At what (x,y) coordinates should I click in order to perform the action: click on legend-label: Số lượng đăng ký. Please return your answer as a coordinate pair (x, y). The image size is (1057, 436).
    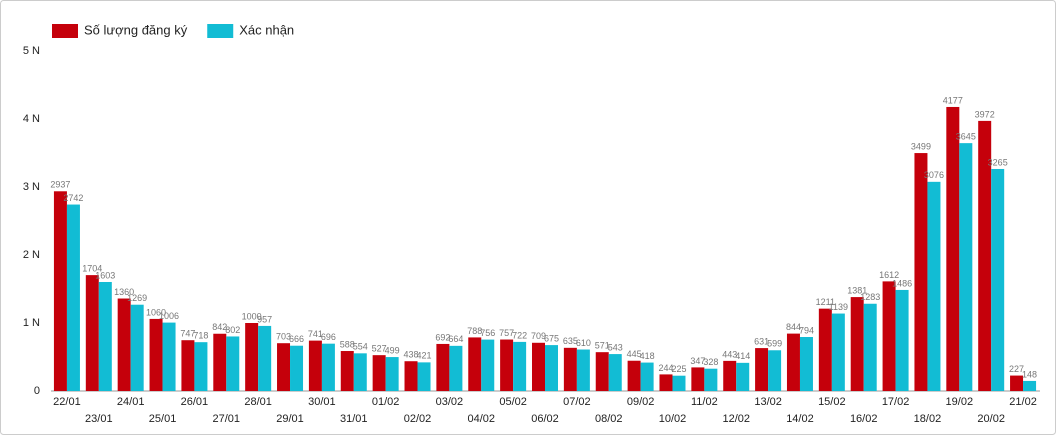
    Looking at the image, I should click on (136, 29).